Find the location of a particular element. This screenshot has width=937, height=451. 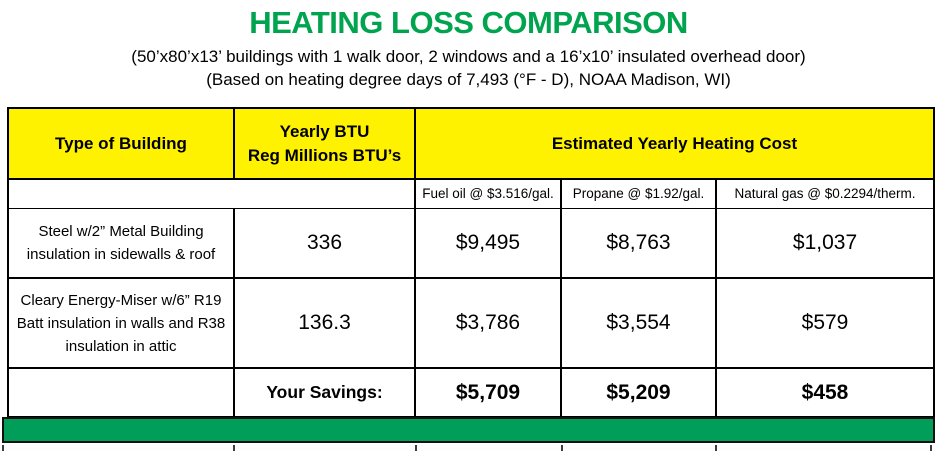

fuel-oil-cost-cleary: $3,786 is located at coordinates (488, 323).